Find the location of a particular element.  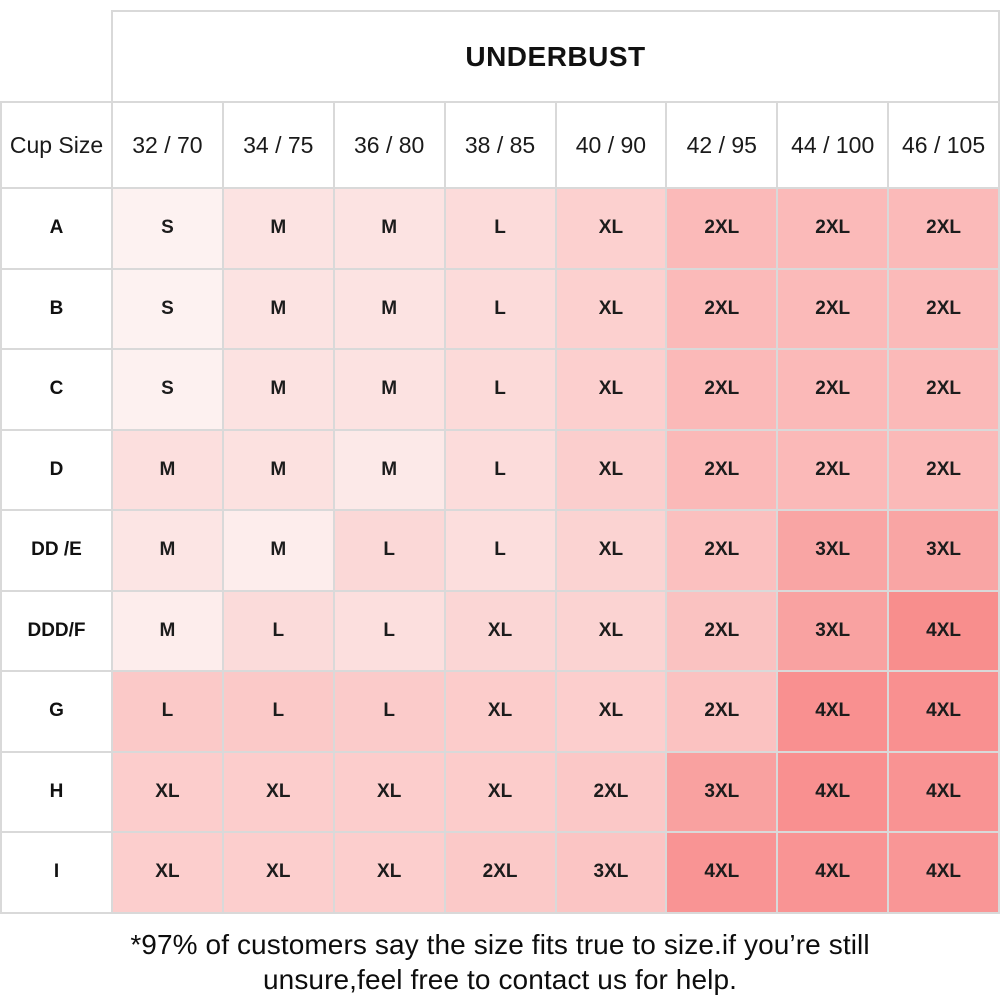

cup-size-label: B is located at coordinates (56, 308).